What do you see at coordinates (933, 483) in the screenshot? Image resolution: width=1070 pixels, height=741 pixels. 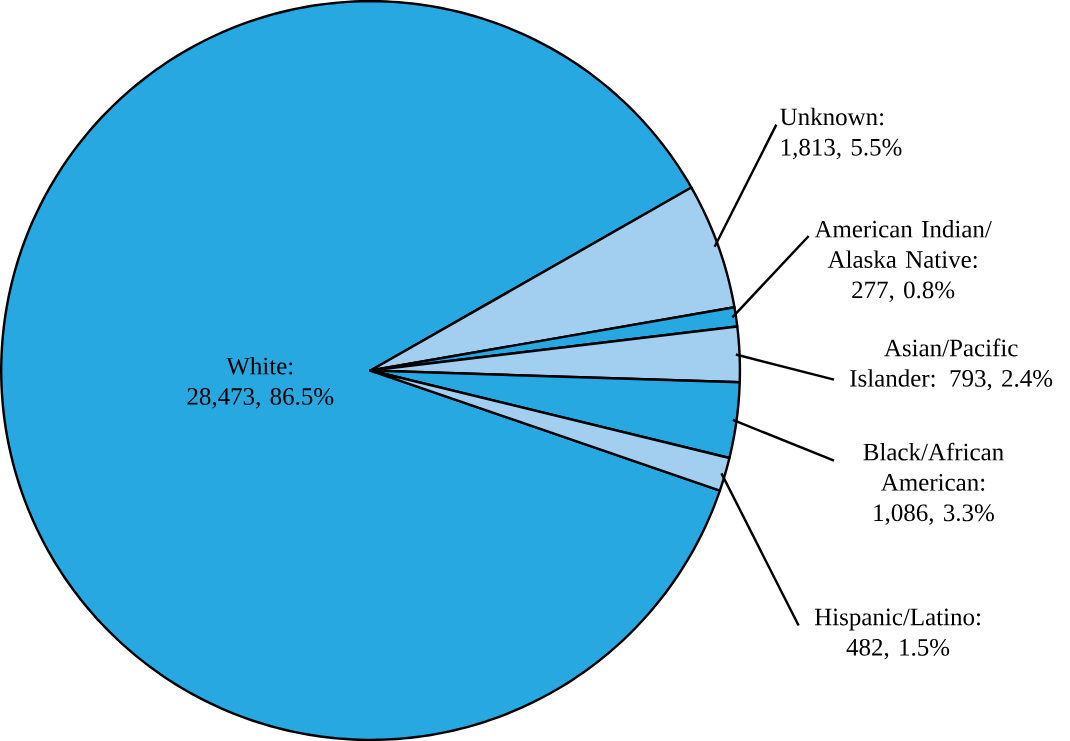 I see `slice-label: Black/African American: 1,086, 3.3%` at bounding box center [933, 483].